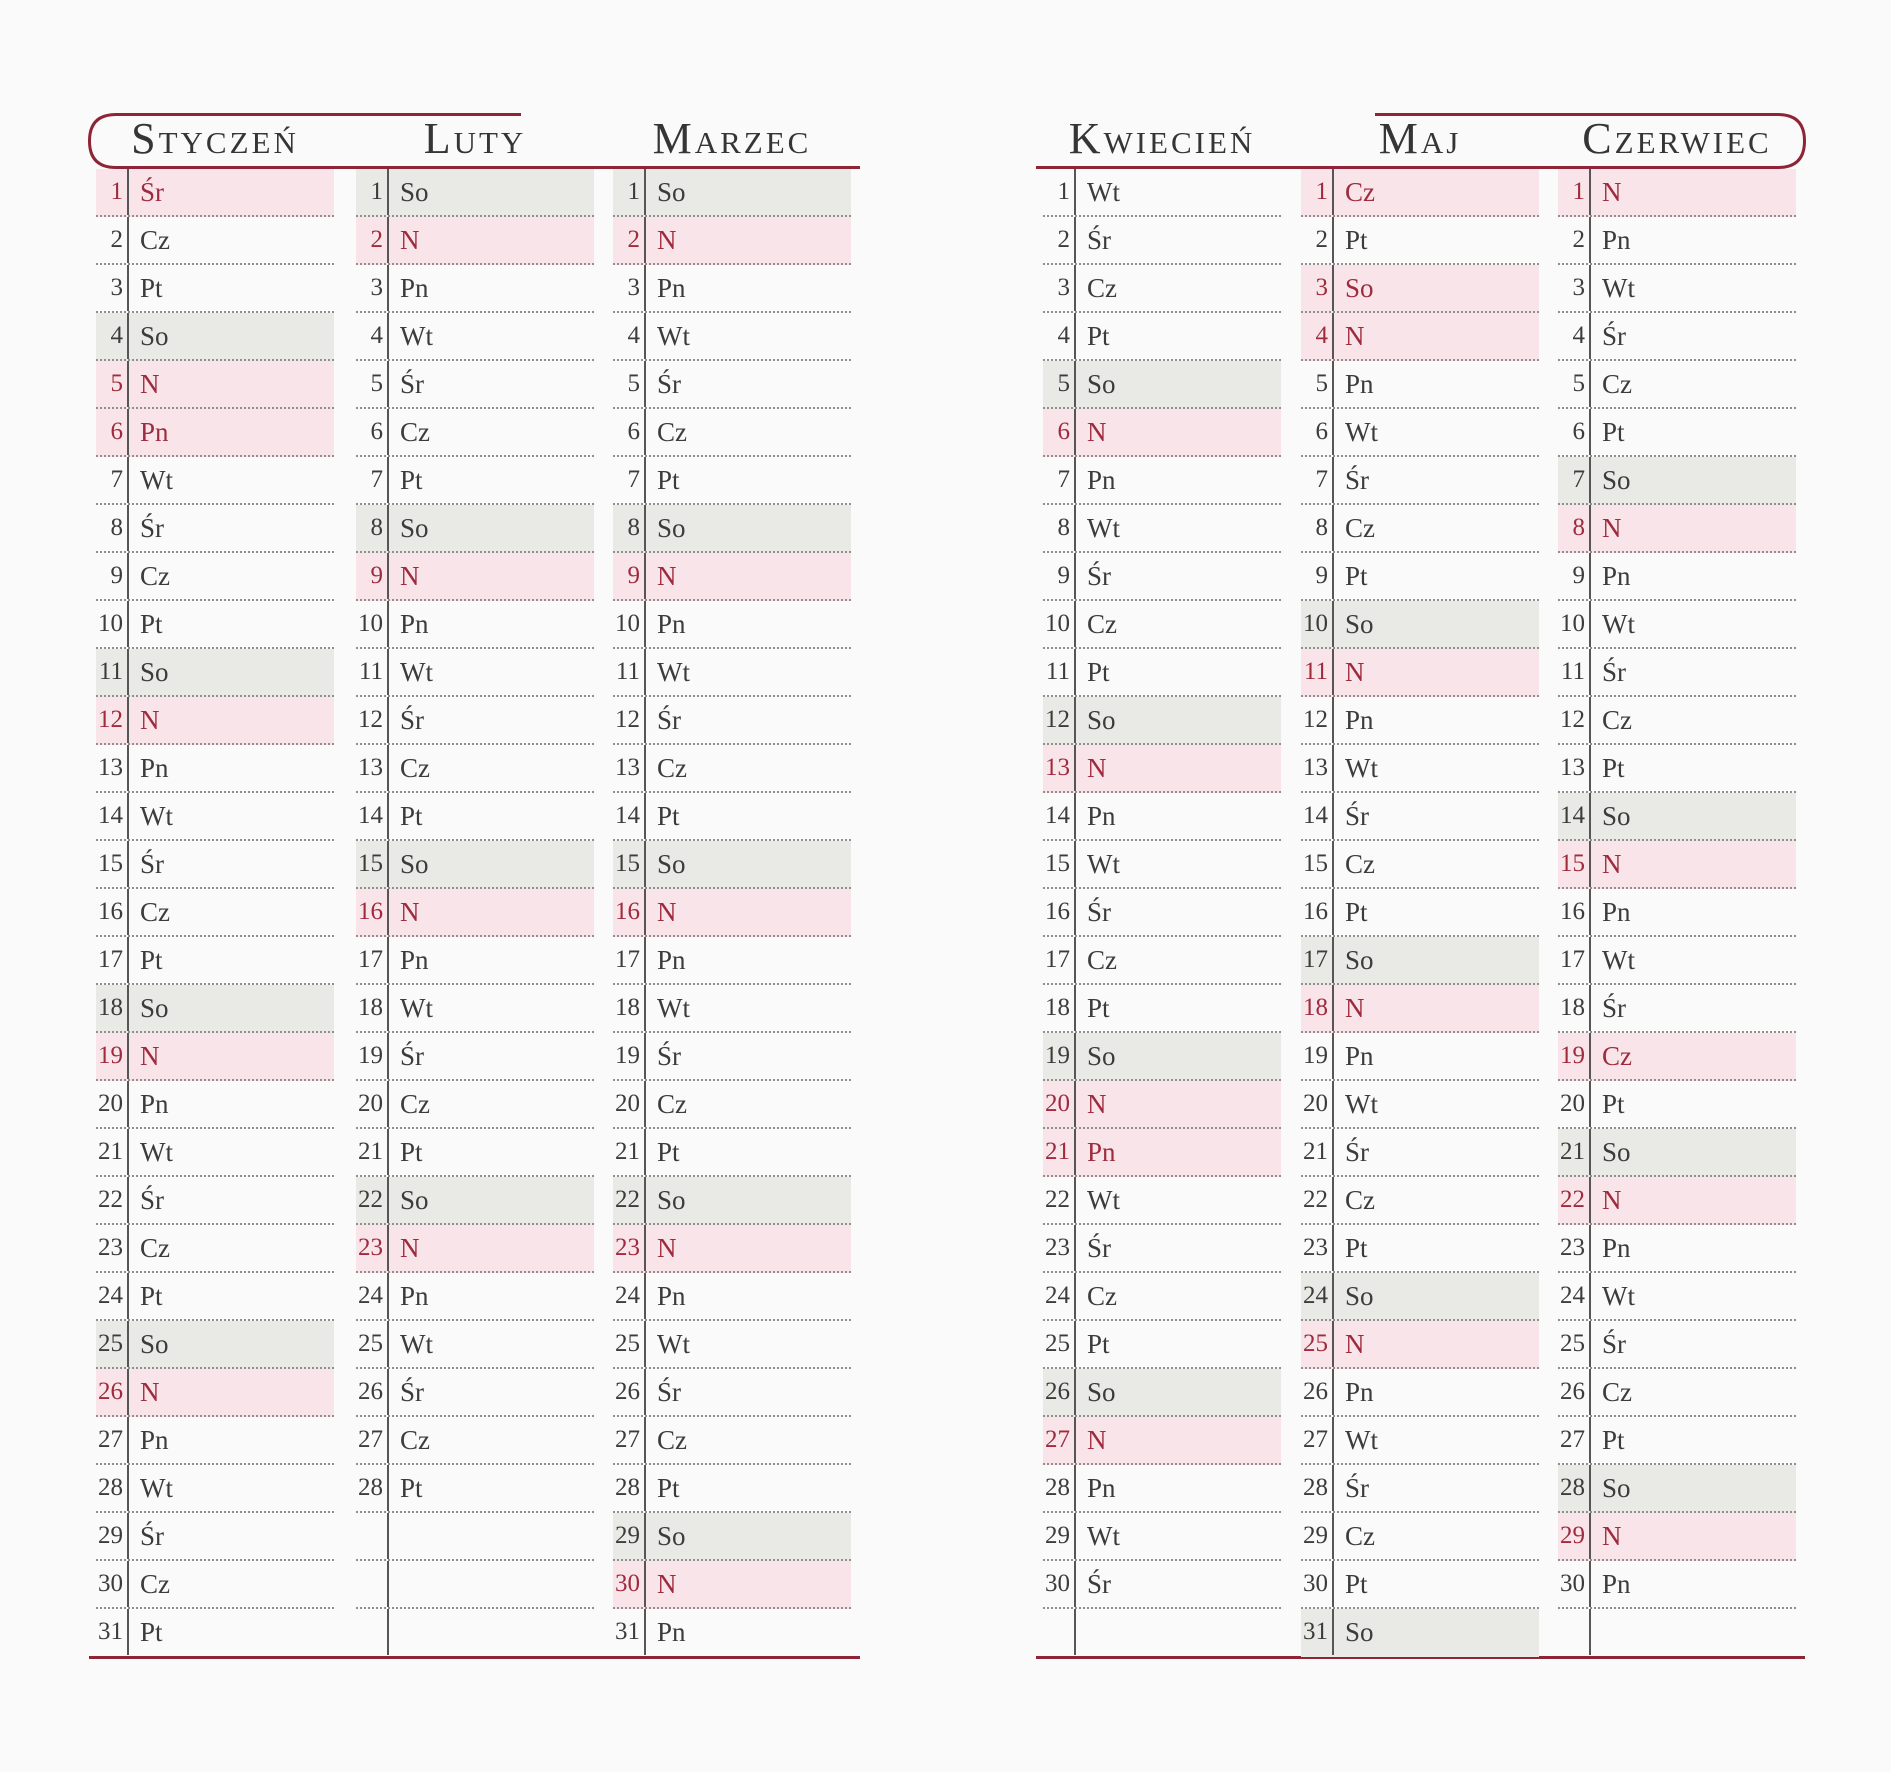  I want to click on day-number: 3, so click(1059, 288).